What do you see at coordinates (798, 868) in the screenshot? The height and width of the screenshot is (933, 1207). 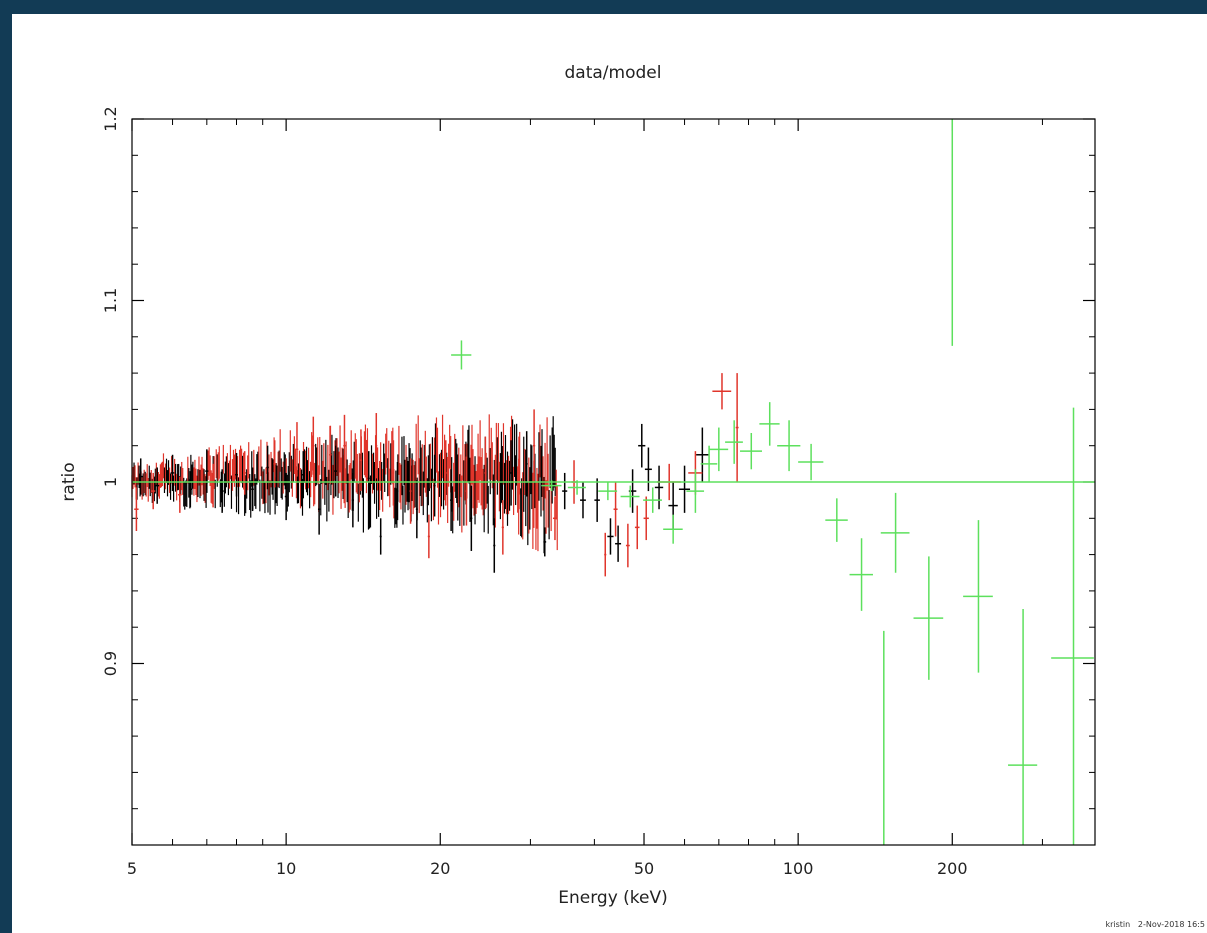 I see `x-tick-label: 100` at bounding box center [798, 868].